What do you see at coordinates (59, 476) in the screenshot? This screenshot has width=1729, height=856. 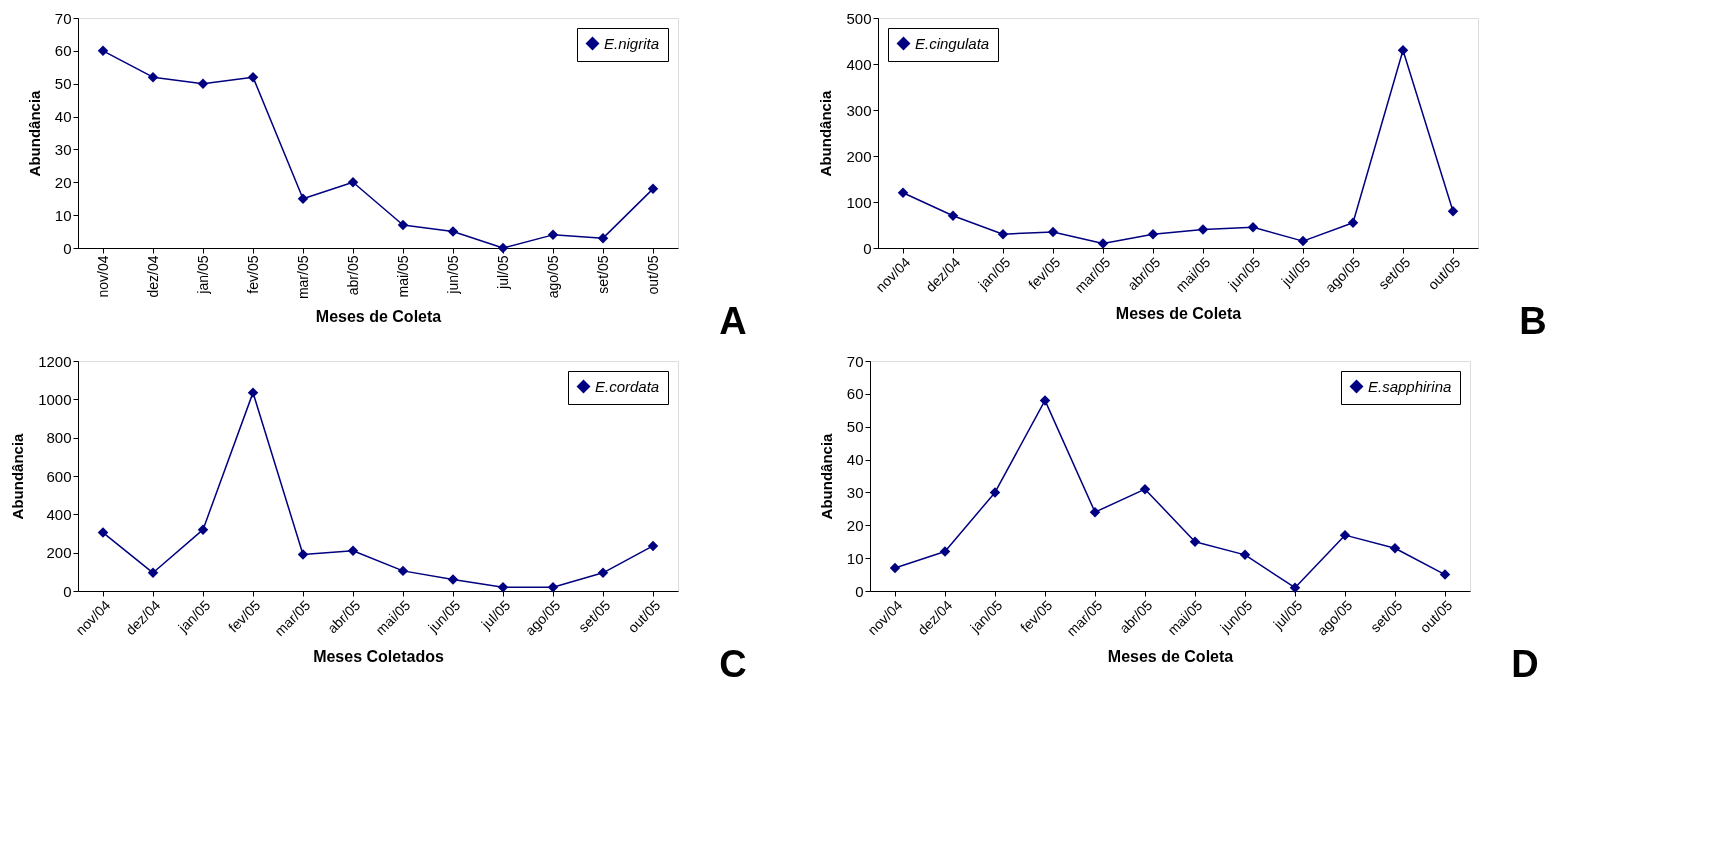 I see `y-tick-label: 600` at bounding box center [59, 476].